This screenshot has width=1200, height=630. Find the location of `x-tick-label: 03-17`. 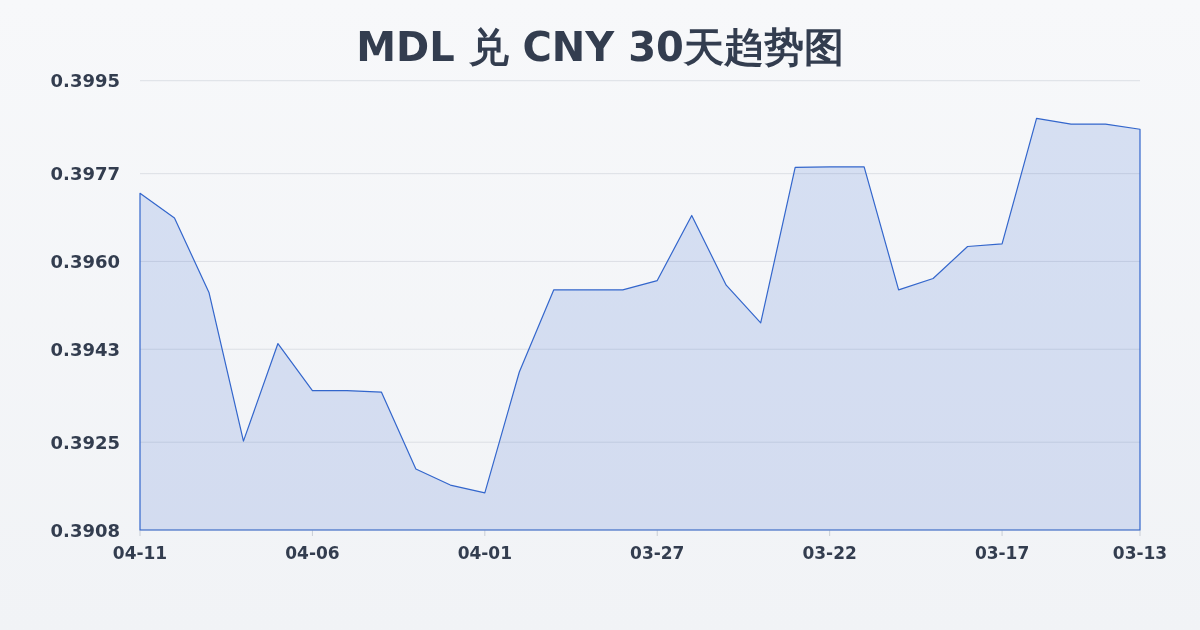

x-tick-label: 03-17 is located at coordinates (1002, 553).